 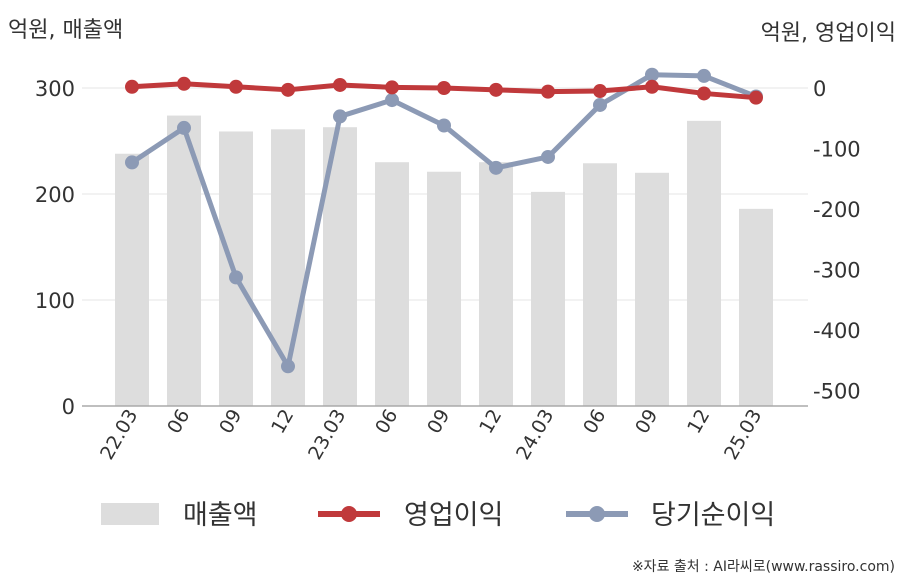 I want to click on legend-label-net-income: 당기순이익, so click(x=713, y=515).